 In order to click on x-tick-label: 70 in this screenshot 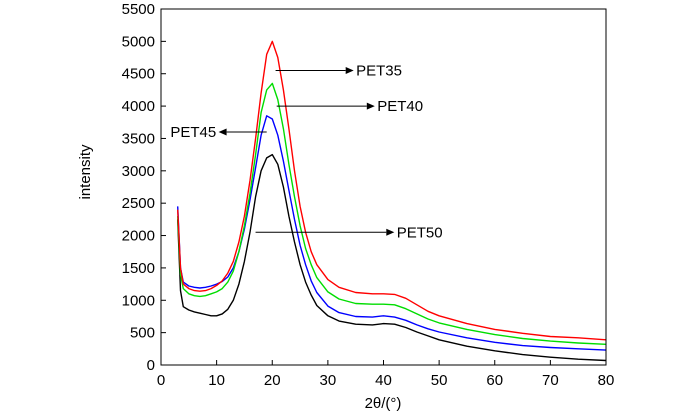, I will do `click(550, 380)`.